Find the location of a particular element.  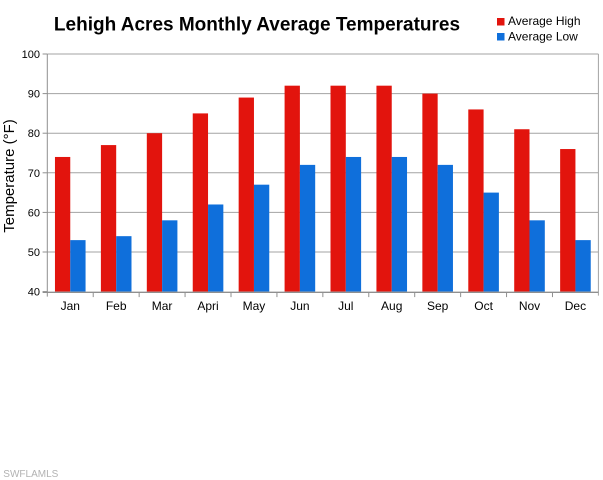

svg-text: SWFLAMLS is located at coordinates (30, 474).